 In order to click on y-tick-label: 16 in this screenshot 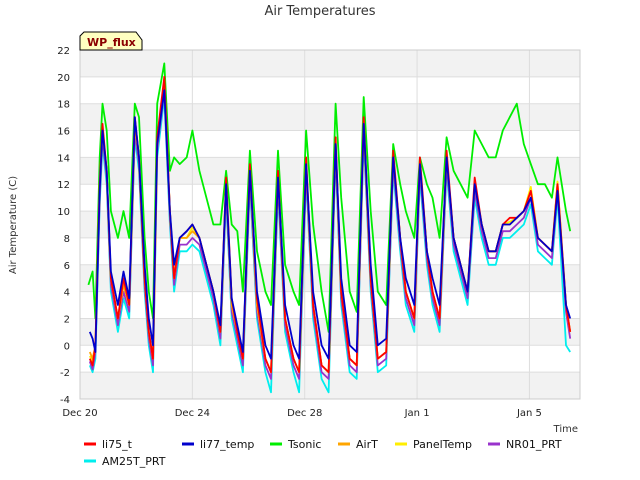, I will do `click(63, 132)`.